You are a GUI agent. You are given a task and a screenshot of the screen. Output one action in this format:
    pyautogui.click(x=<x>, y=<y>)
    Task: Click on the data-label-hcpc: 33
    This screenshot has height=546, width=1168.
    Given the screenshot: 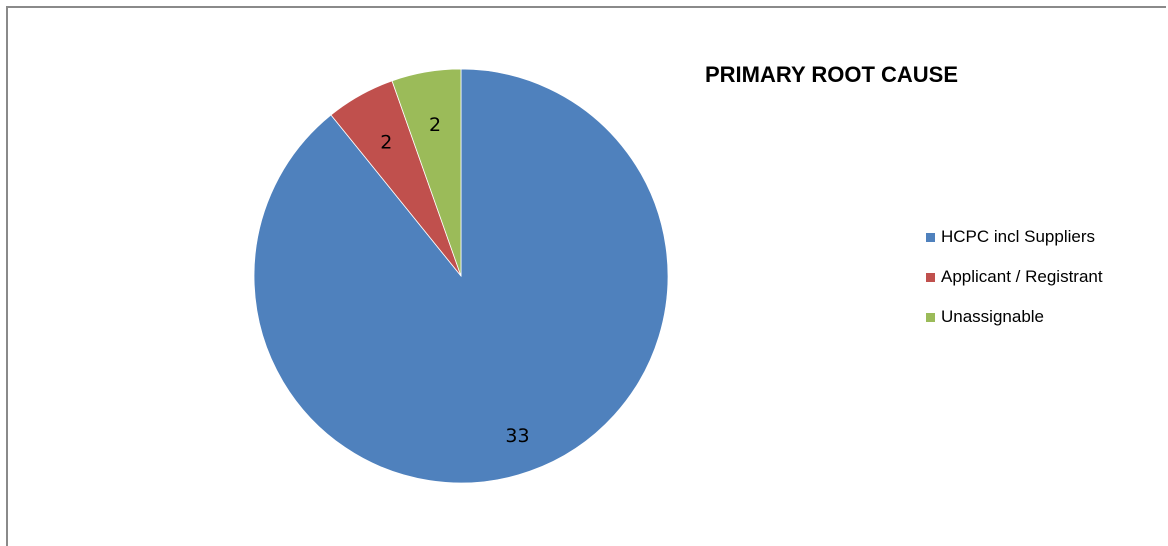 What is the action you would take?
    pyautogui.click(x=517, y=436)
    